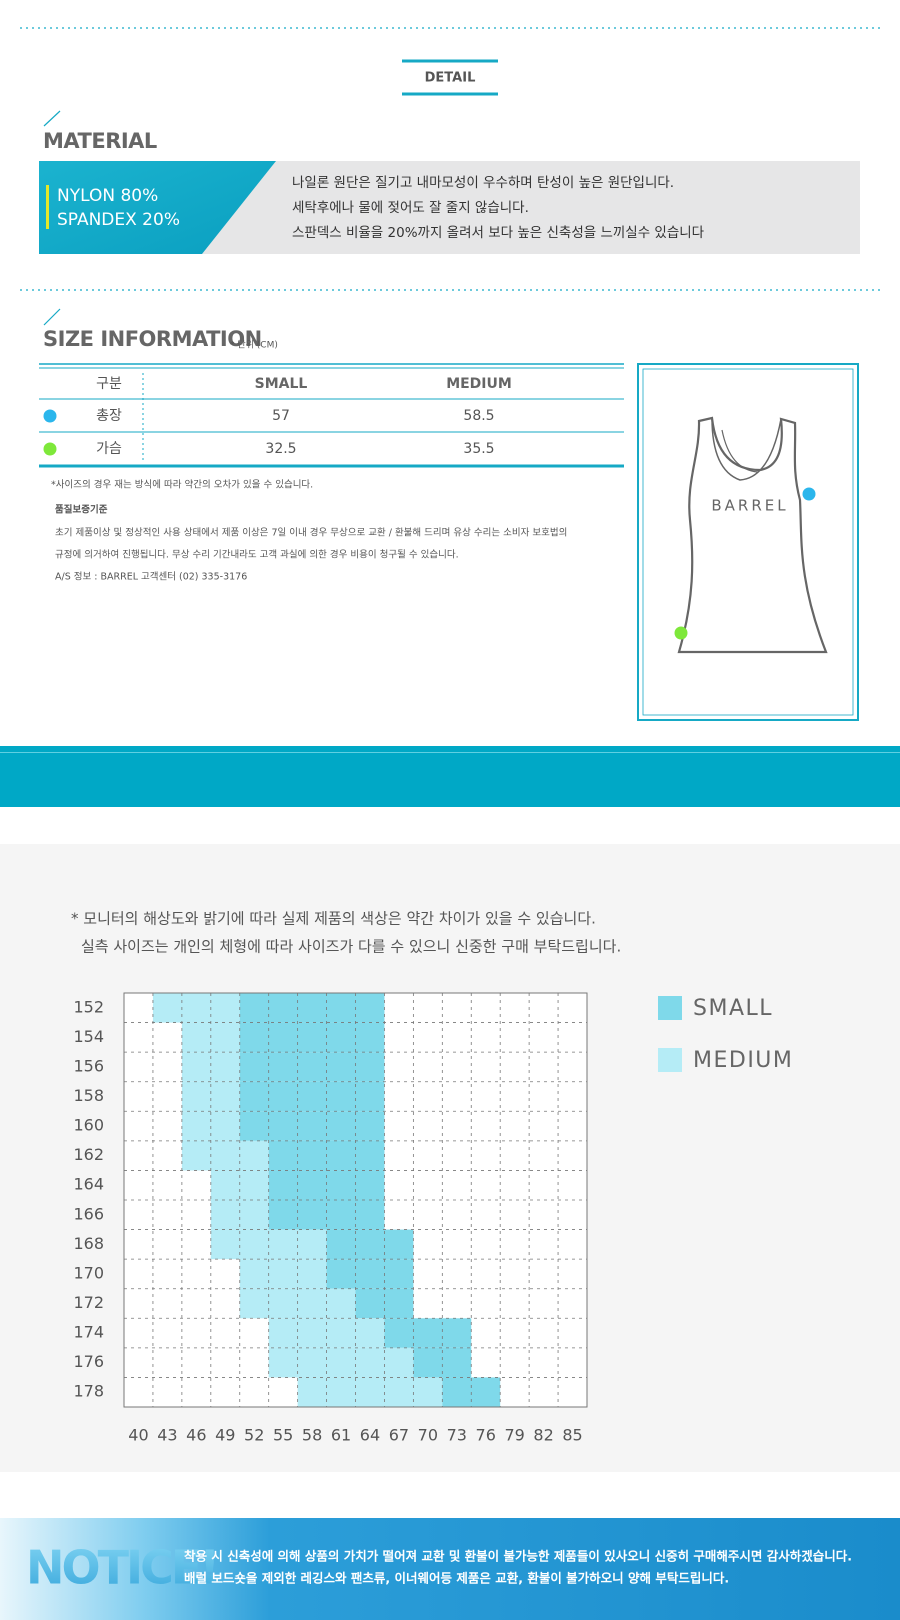 The height and width of the screenshot is (1620, 900). I want to click on table-cell: 58.5, so click(478, 416).